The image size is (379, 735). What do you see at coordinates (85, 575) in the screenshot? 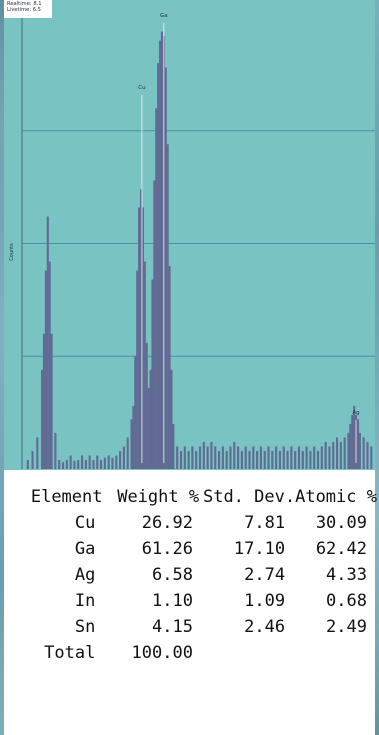
I see `cell-element: Ag` at bounding box center [85, 575].